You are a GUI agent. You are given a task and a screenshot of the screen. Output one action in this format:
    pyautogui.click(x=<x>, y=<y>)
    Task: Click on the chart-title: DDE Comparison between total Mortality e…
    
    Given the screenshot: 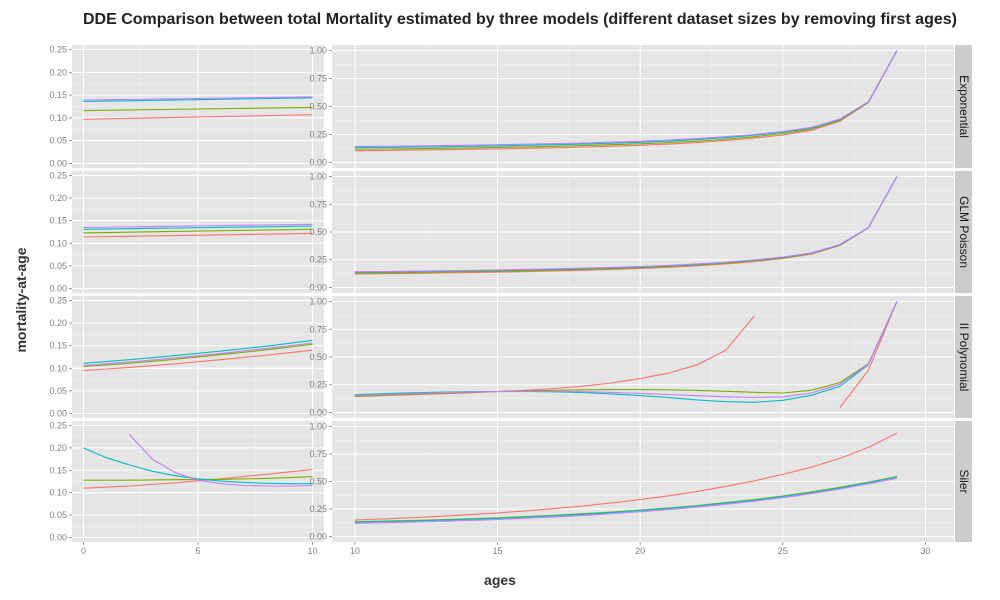 What is the action you would take?
    pyautogui.click(x=520, y=19)
    